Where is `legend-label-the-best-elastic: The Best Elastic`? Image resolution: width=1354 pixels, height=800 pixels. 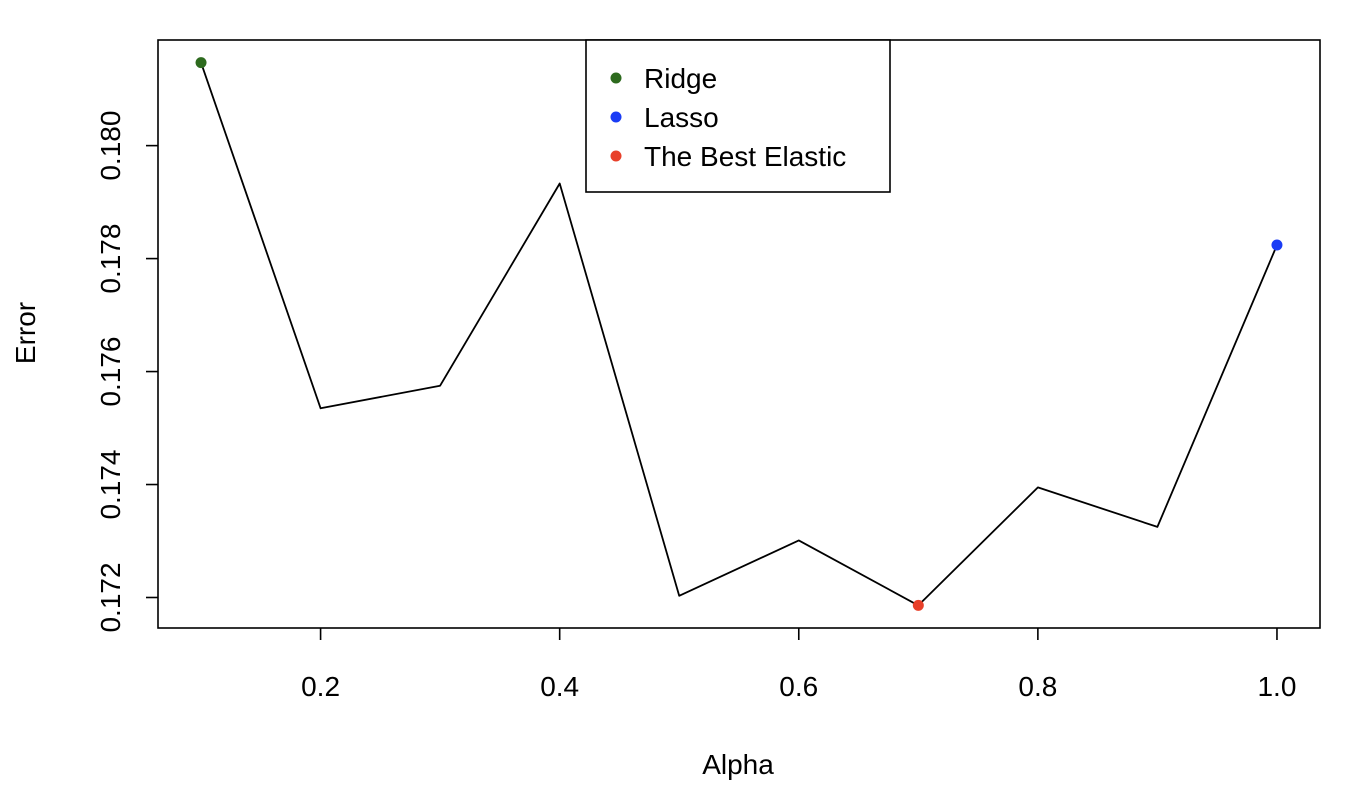
legend-label-the-best-elastic: The Best Elastic is located at coordinates (745, 156).